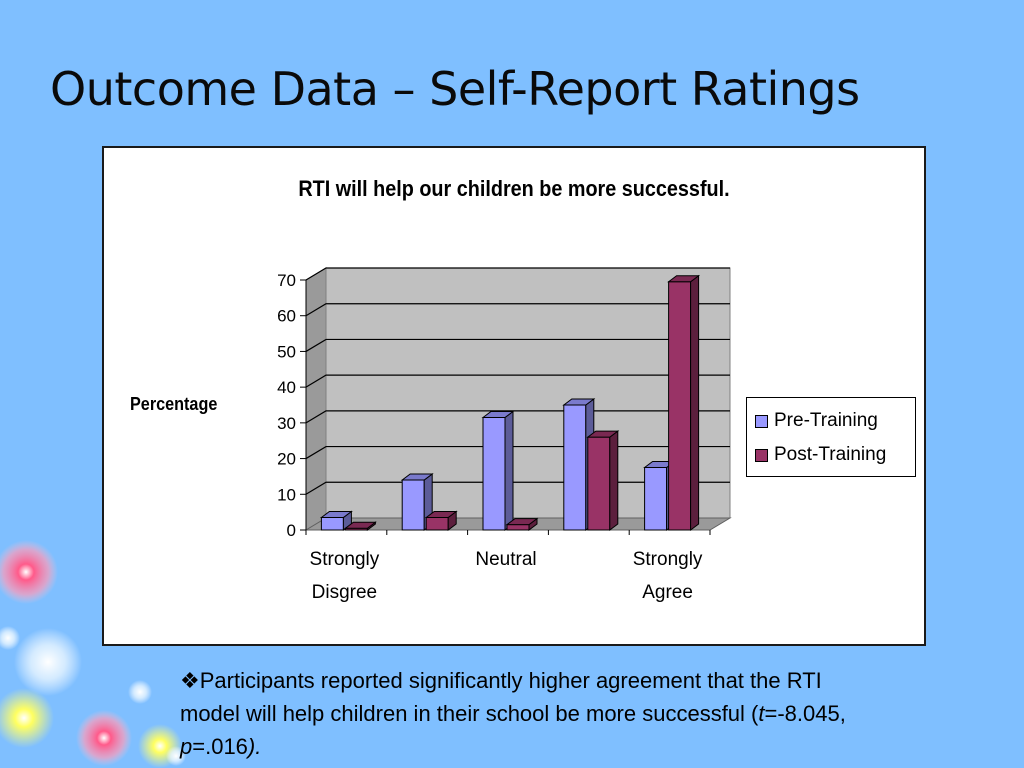 The width and height of the screenshot is (1024, 768). Describe the element at coordinates (761, 421) in the screenshot. I see `legend-swatch-pre-training` at that location.